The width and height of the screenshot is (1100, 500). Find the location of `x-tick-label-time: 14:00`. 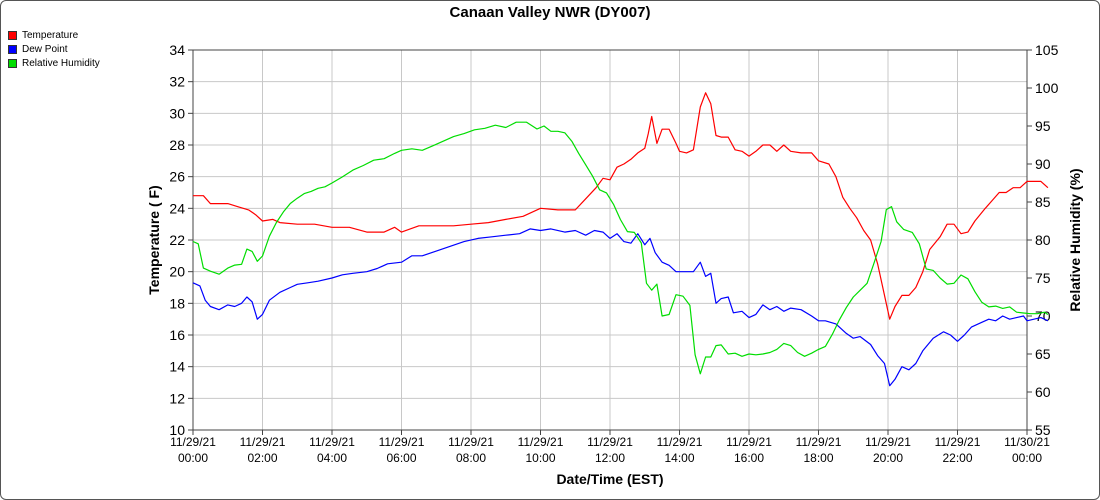

x-tick-label-time: 14:00 is located at coordinates (679, 458).